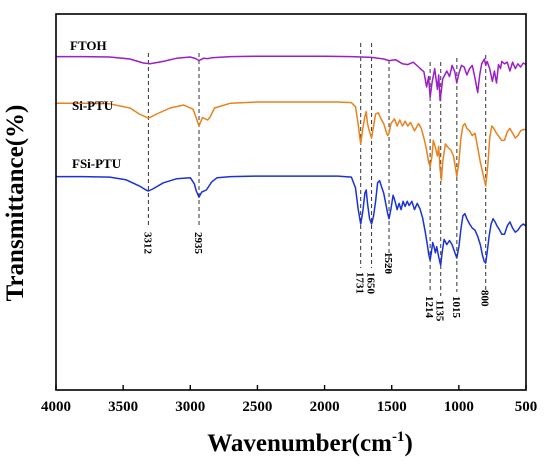  What do you see at coordinates (15, 203) in the screenshot?
I see `y-axis-title: Transmittance(%)` at bounding box center [15, 203].